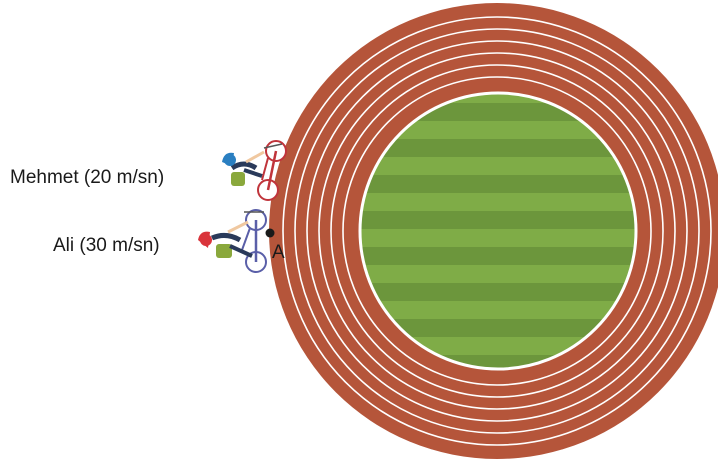  Describe the element at coordinates (106, 245) in the screenshot. I see `ali-label: Ali (30 m/sn)` at that location.